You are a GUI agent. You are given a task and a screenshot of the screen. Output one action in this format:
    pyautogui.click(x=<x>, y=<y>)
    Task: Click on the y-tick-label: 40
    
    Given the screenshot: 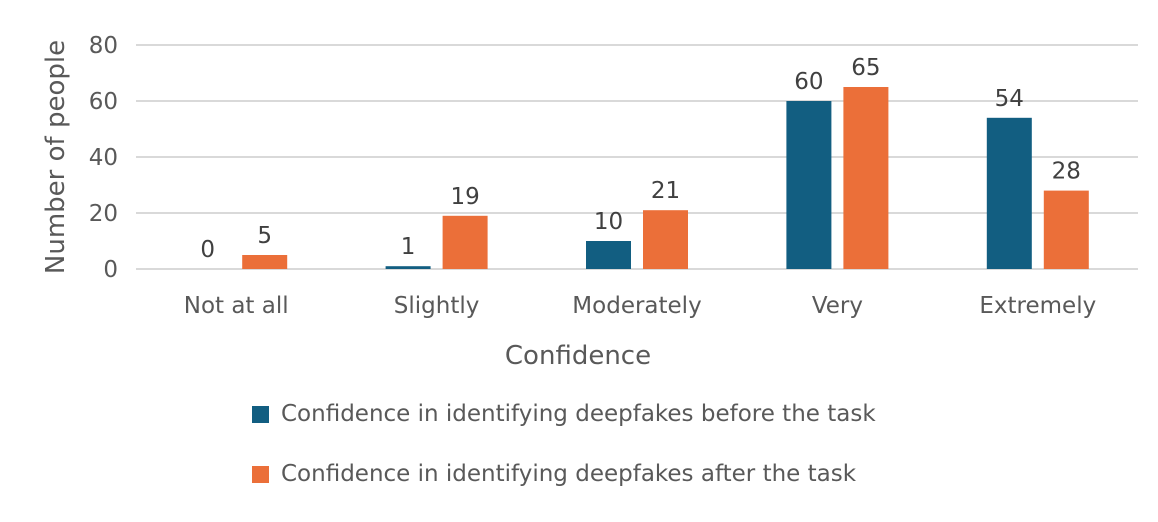 What is the action you would take?
    pyautogui.click(x=103, y=158)
    